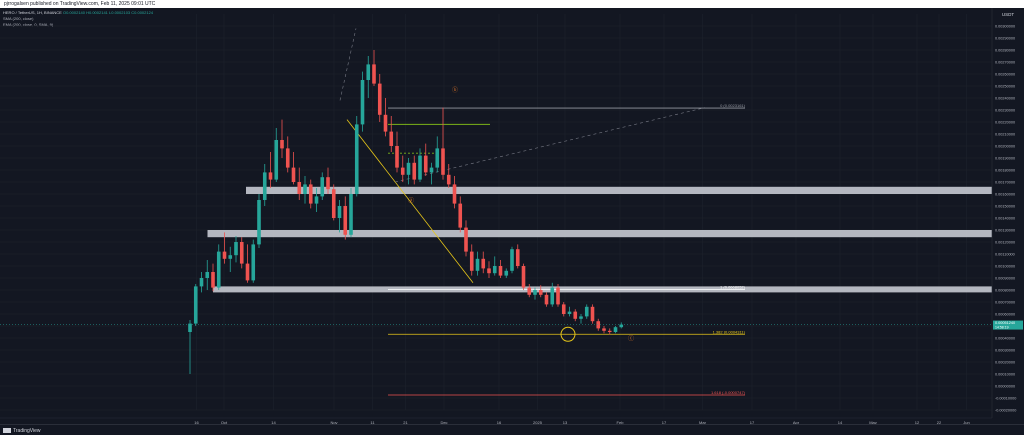 The height and width of the screenshot is (435, 1024). Describe the element at coordinates (1005, 255) in the screenshot. I see `y-tick-label: 0.00110000` at that location.